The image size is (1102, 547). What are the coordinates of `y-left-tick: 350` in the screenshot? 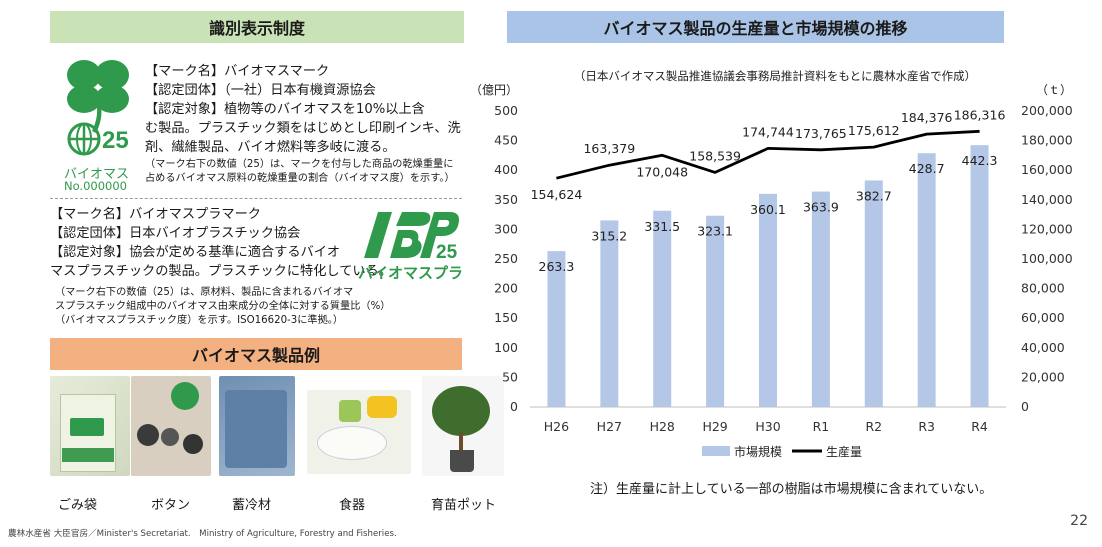 It's located at (506, 199).